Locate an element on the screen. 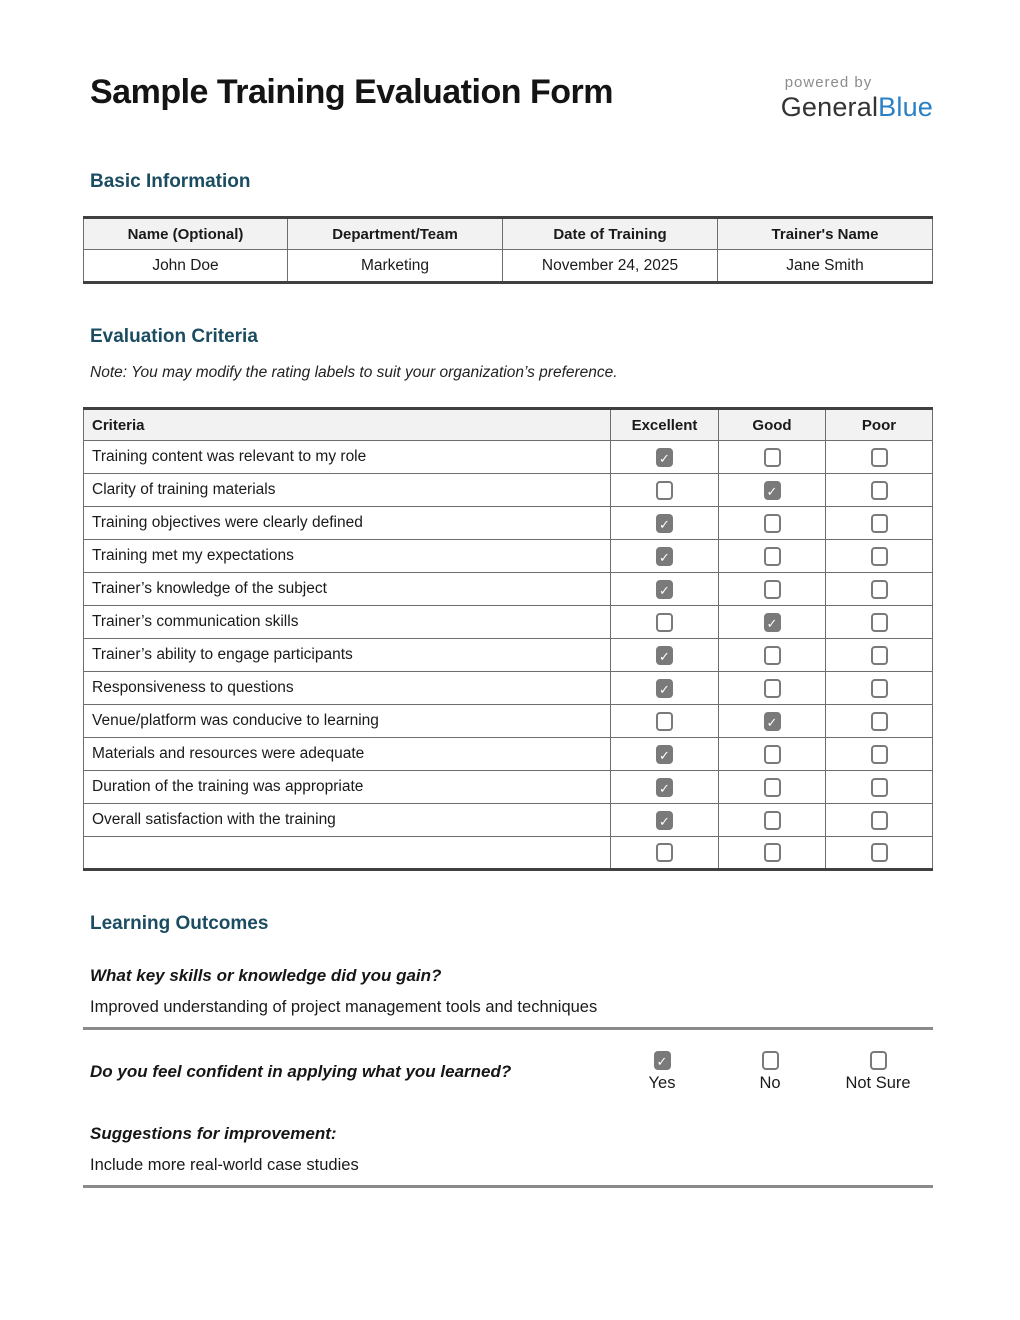 The height and width of the screenshot is (1320, 1020). column-header-criteria: Criteria is located at coordinates (347, 424).